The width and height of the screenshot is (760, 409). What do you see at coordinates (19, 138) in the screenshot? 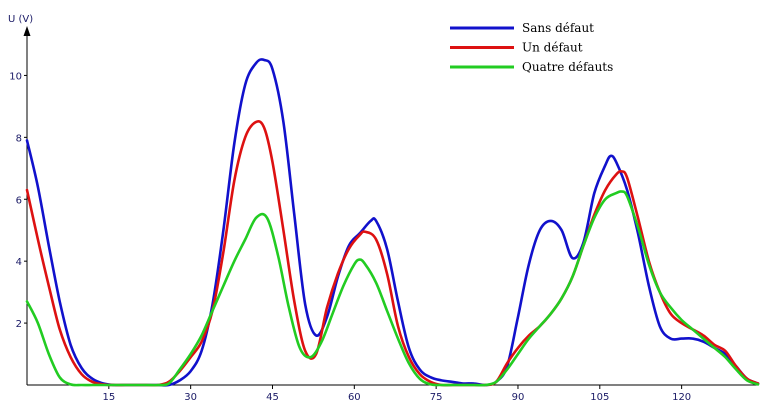
I see `y-tick-label: 8` at bounding box center [19, 138].